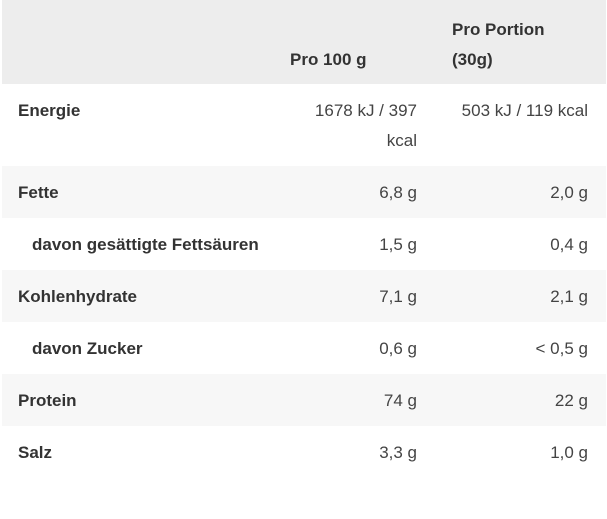  Describe the element at coordinates (304, 192) in the screenshot. I see `table-row-fette: Fette 6,8 g 2,0 g` at that location.